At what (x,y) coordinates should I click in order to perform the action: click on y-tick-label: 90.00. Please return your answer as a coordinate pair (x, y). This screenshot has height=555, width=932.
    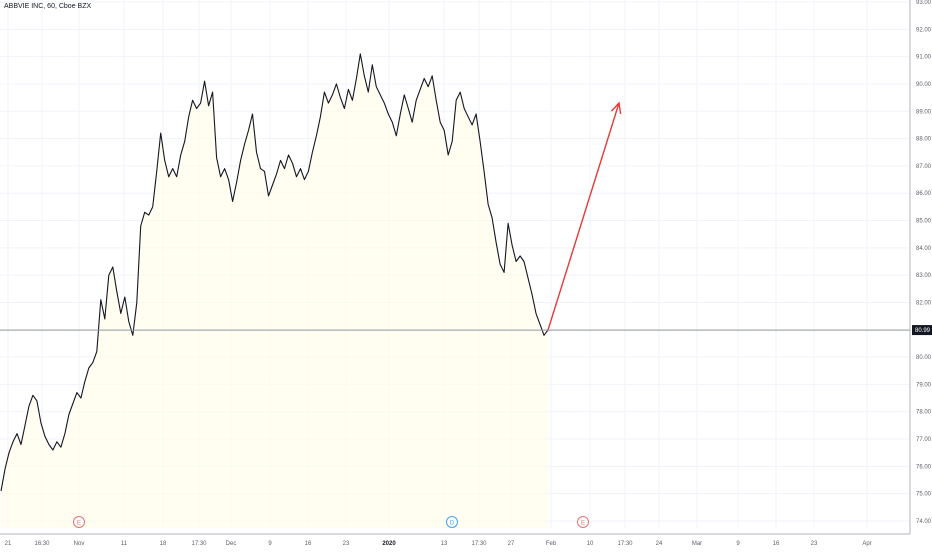
    Looking at the image, I should click on (924, 85).